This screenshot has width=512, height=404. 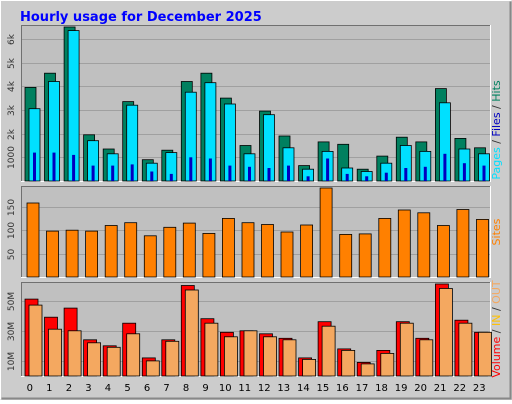 What do you see at coordinates (256, 388) in the screenshot?
I see `x-axis-labels: 0 1 2 3 4 5 6 7 8 9 10 11 12 13 14 15 16 17 18 19 20 21 22 23` at bounding box center [256, 388].